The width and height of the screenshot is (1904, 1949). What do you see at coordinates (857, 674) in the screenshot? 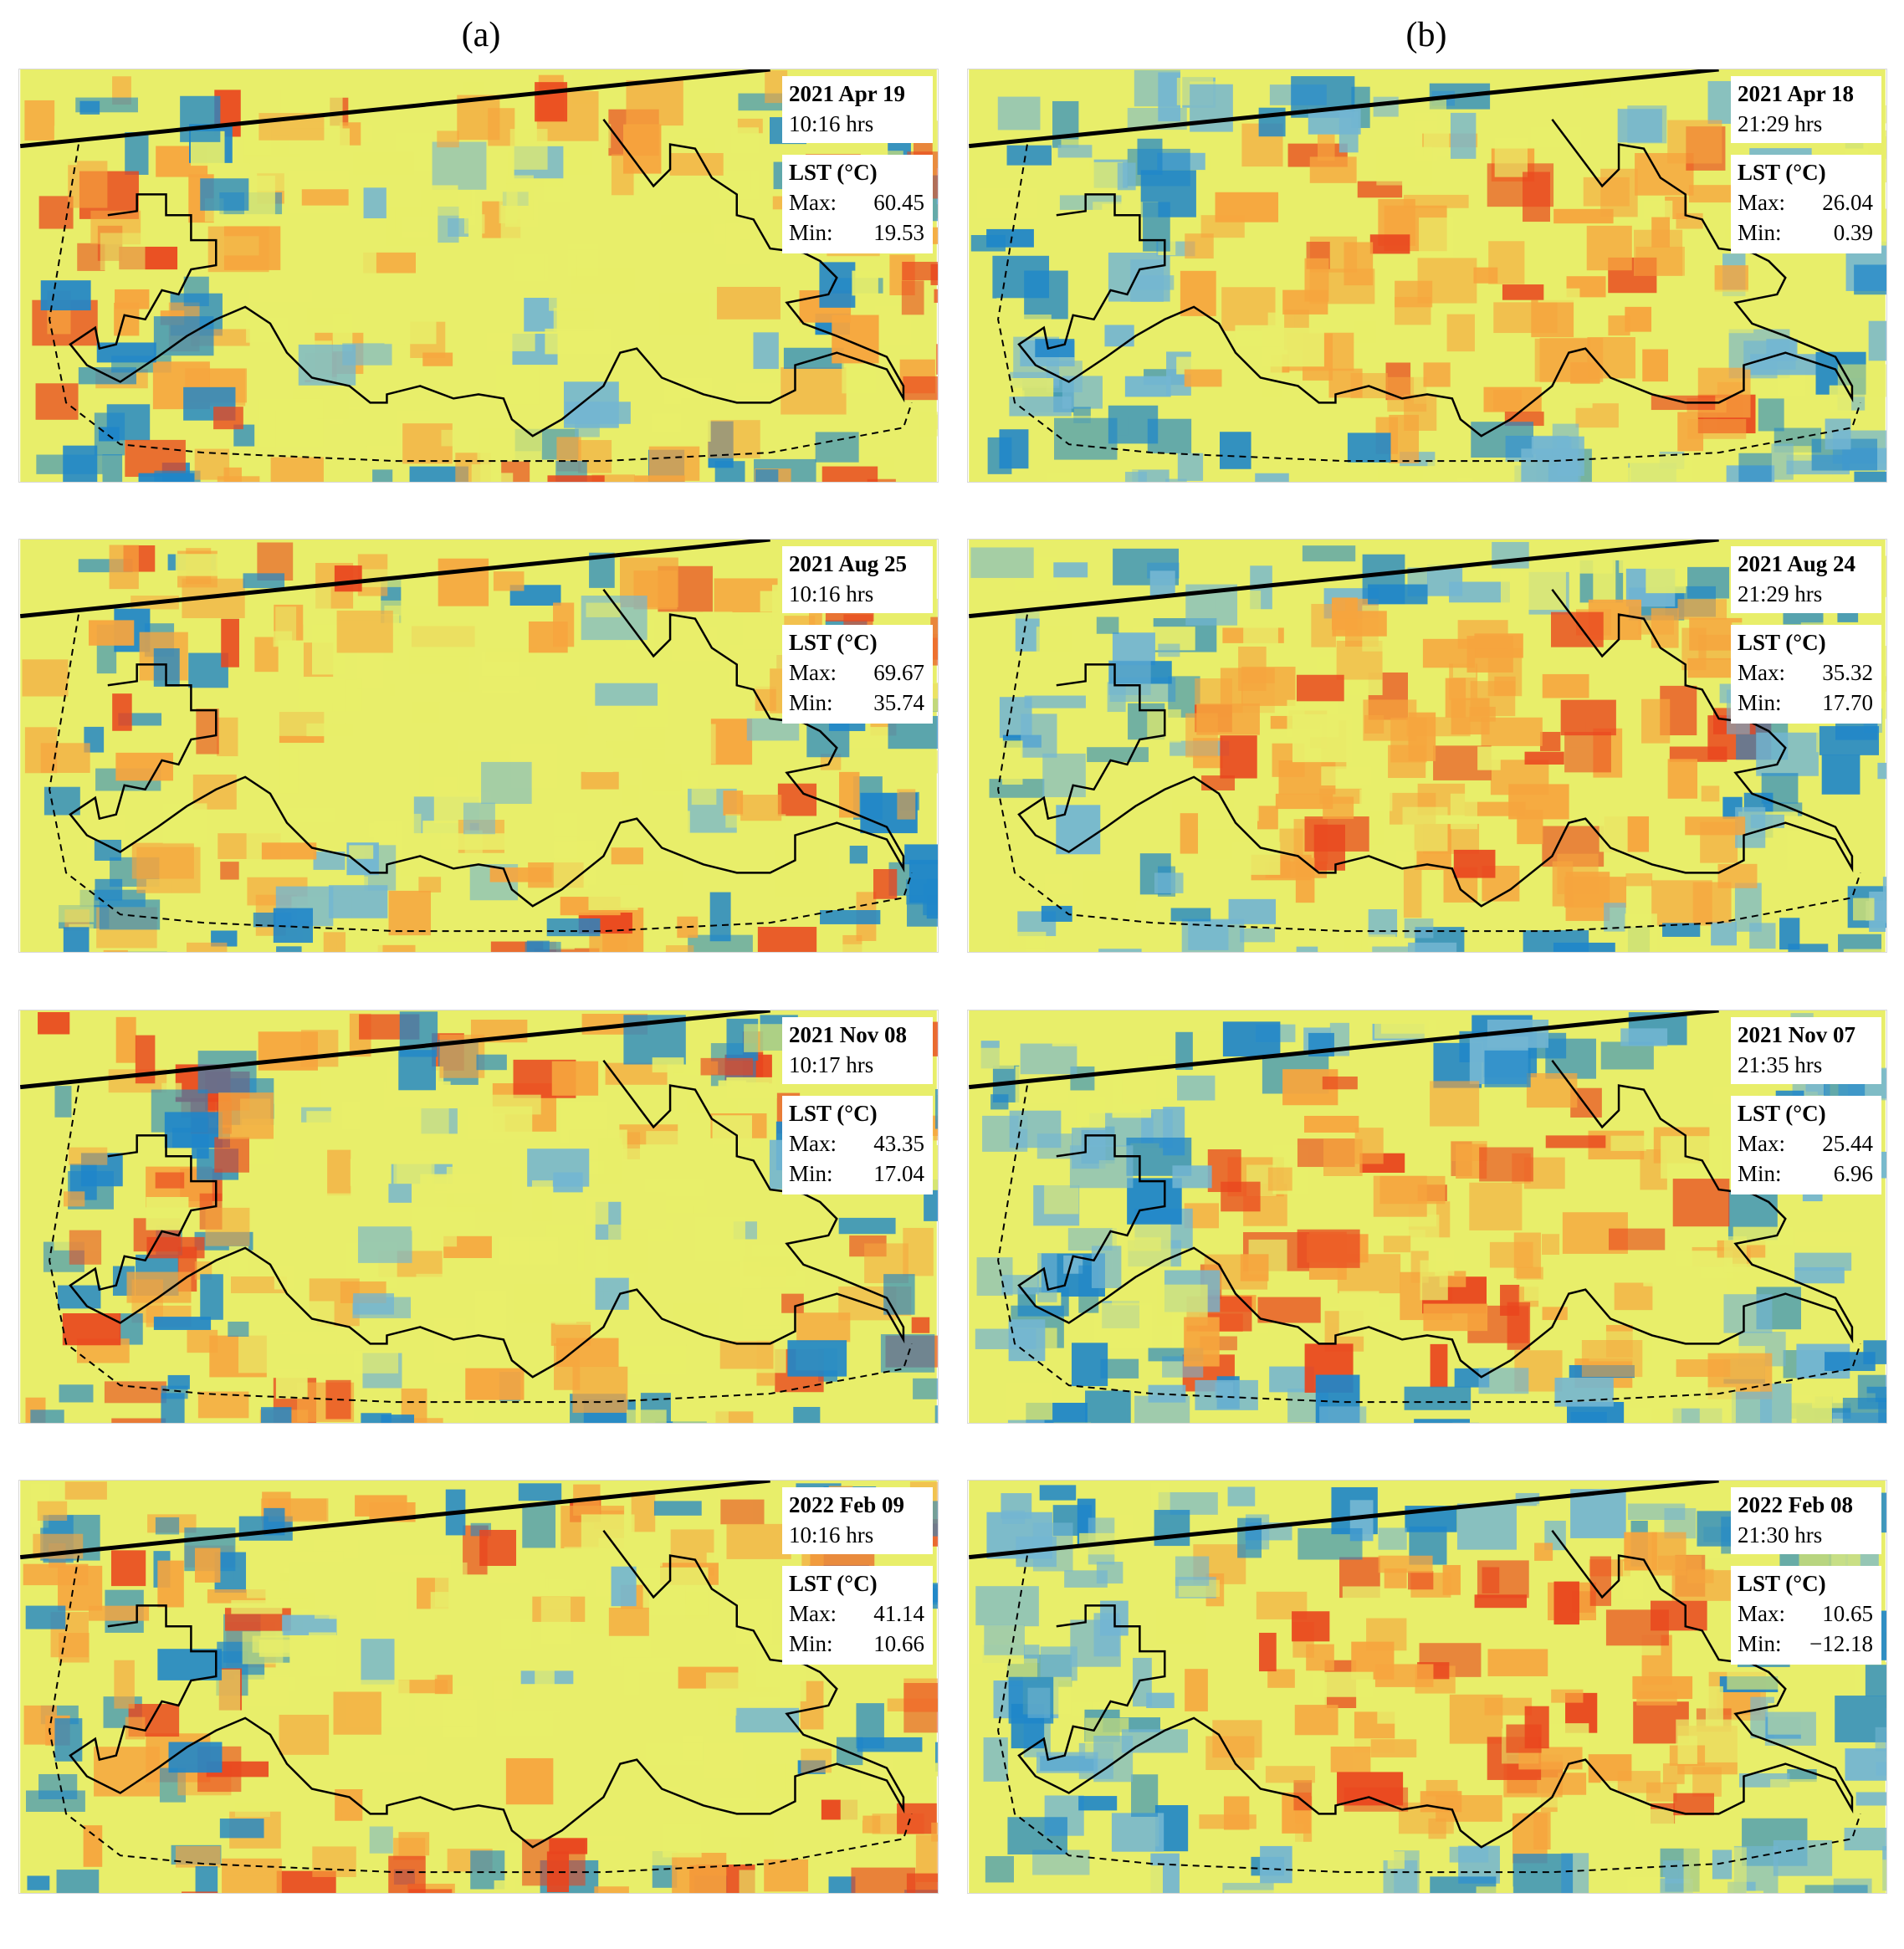
I see `lst-stats-box: LST (°C) Max: 69.67 Min: 35.74` at bounding box center [857, 674].